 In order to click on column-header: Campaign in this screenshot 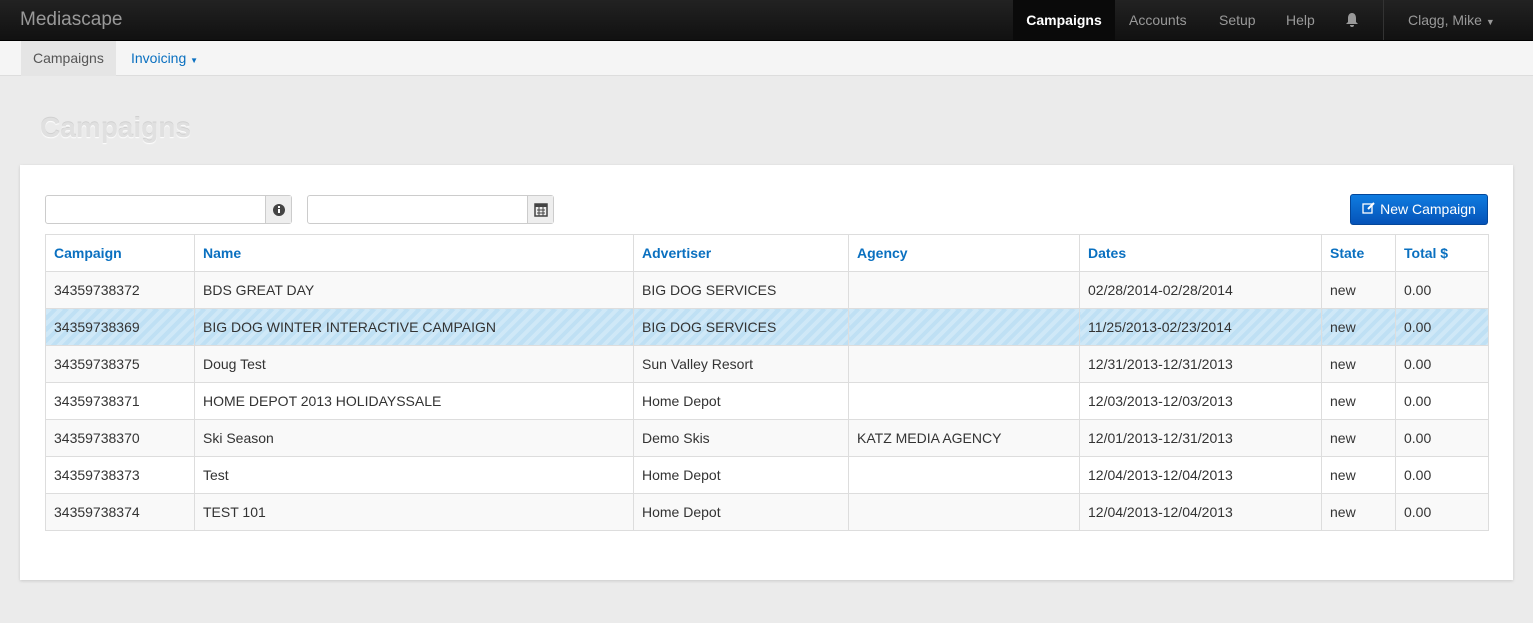, I will do `click(120, 253)`.